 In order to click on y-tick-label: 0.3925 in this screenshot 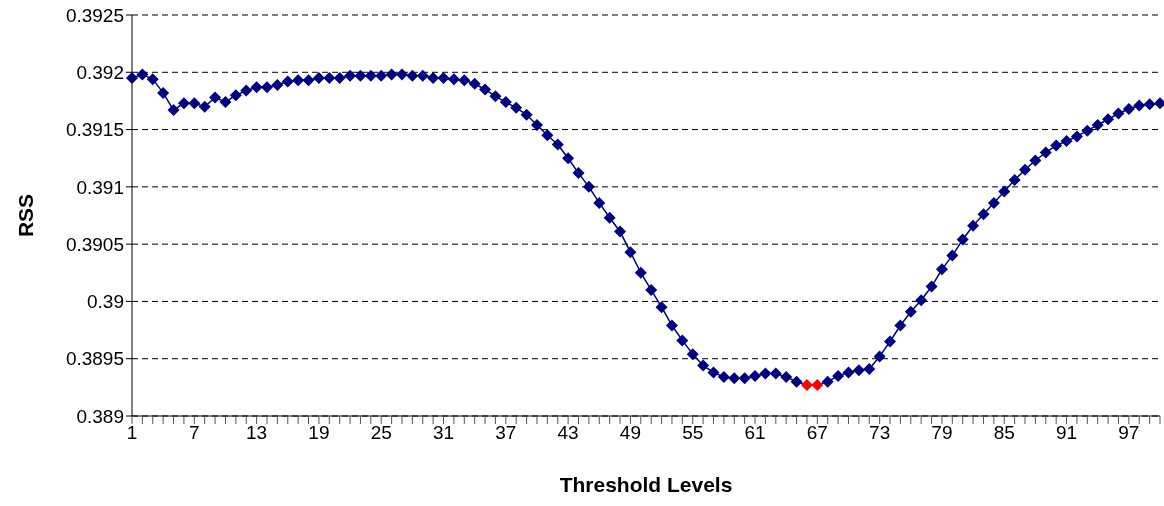, I will do `click(94, 15)`.